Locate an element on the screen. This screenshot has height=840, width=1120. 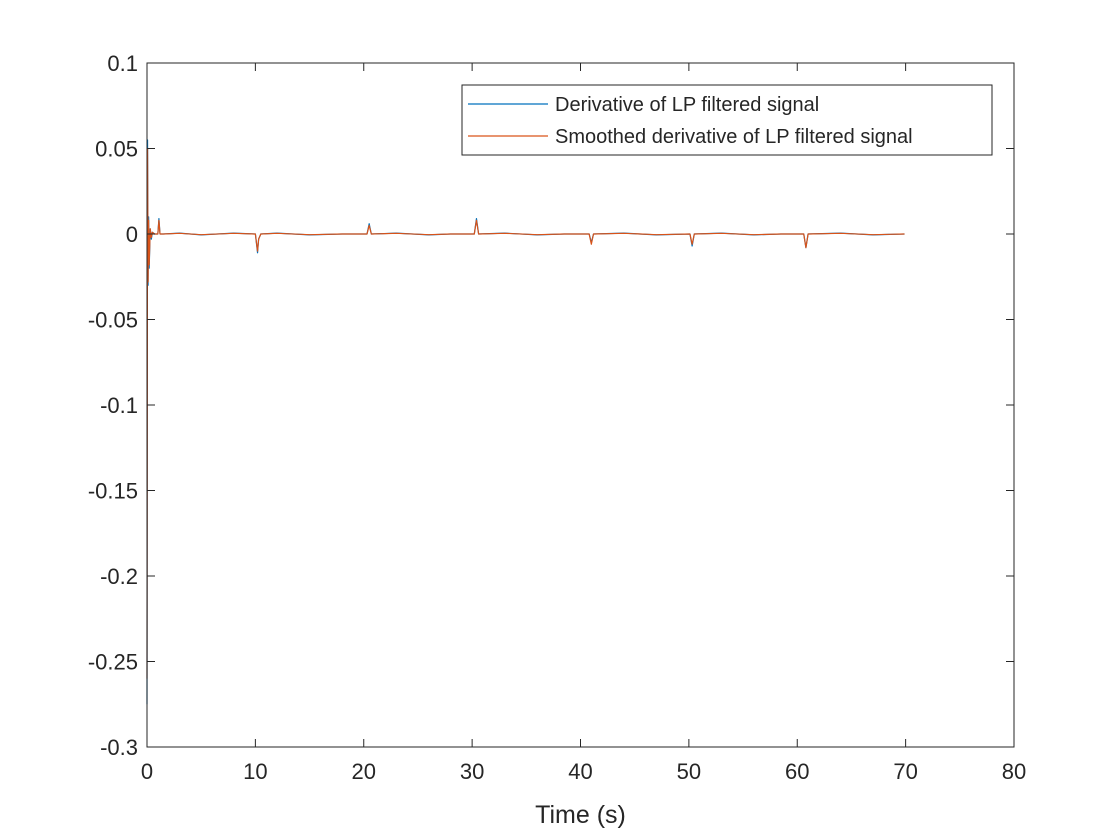
x-tick-label: 80 is located at coordinates (1014, 771).